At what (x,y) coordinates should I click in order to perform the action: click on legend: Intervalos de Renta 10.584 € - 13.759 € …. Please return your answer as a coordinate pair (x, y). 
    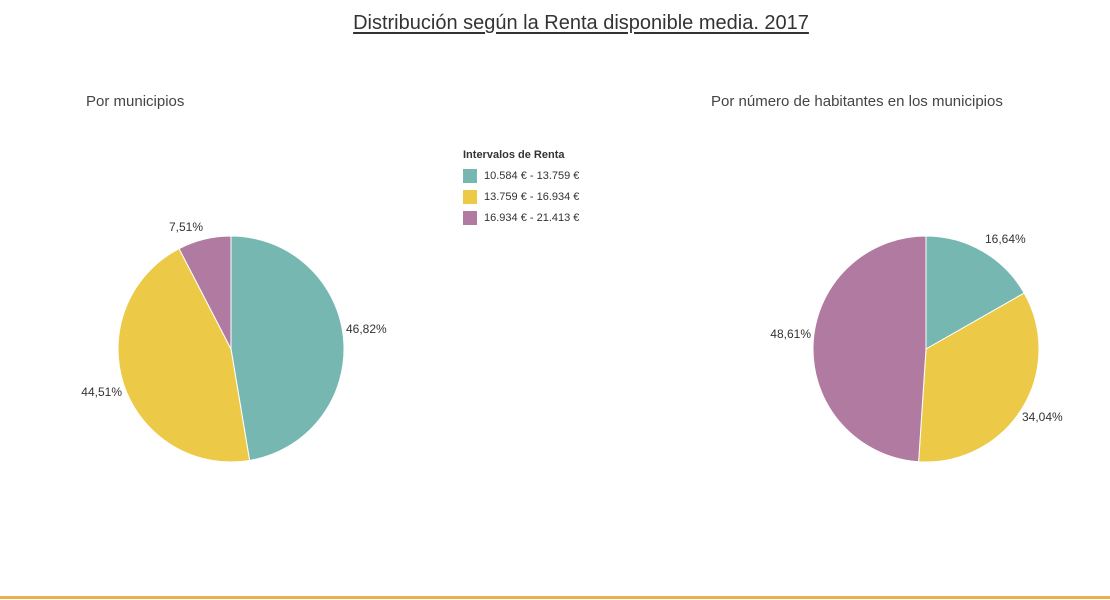
    Looking at the image, I should click on (521, 188).